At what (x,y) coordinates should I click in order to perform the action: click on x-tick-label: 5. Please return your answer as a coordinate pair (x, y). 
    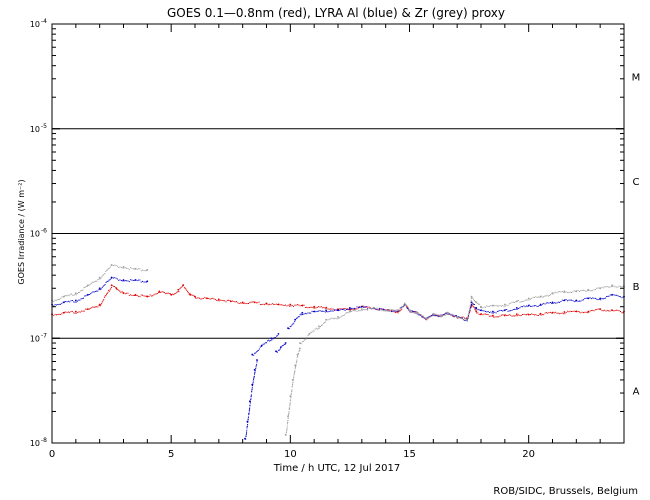
    Looking at the image, I should click on (171, 454).